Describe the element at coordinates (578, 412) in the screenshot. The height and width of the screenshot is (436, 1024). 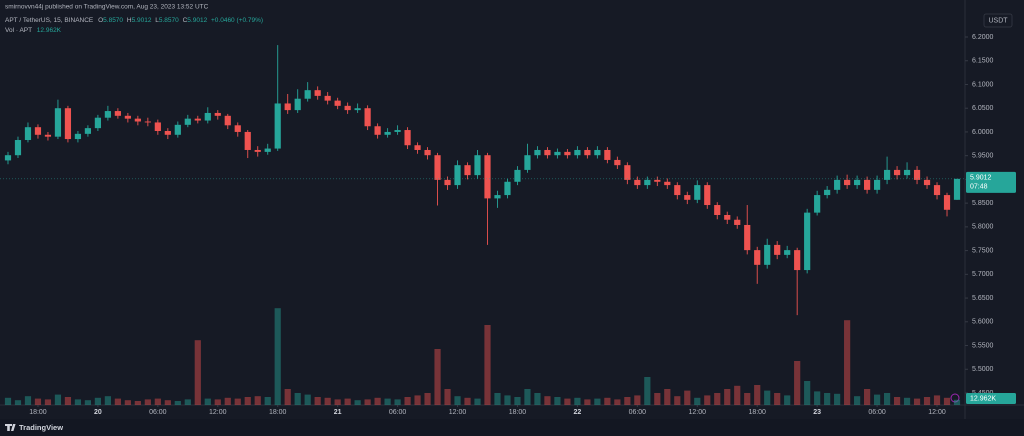
I see `x-tick-label: 22` at that location.